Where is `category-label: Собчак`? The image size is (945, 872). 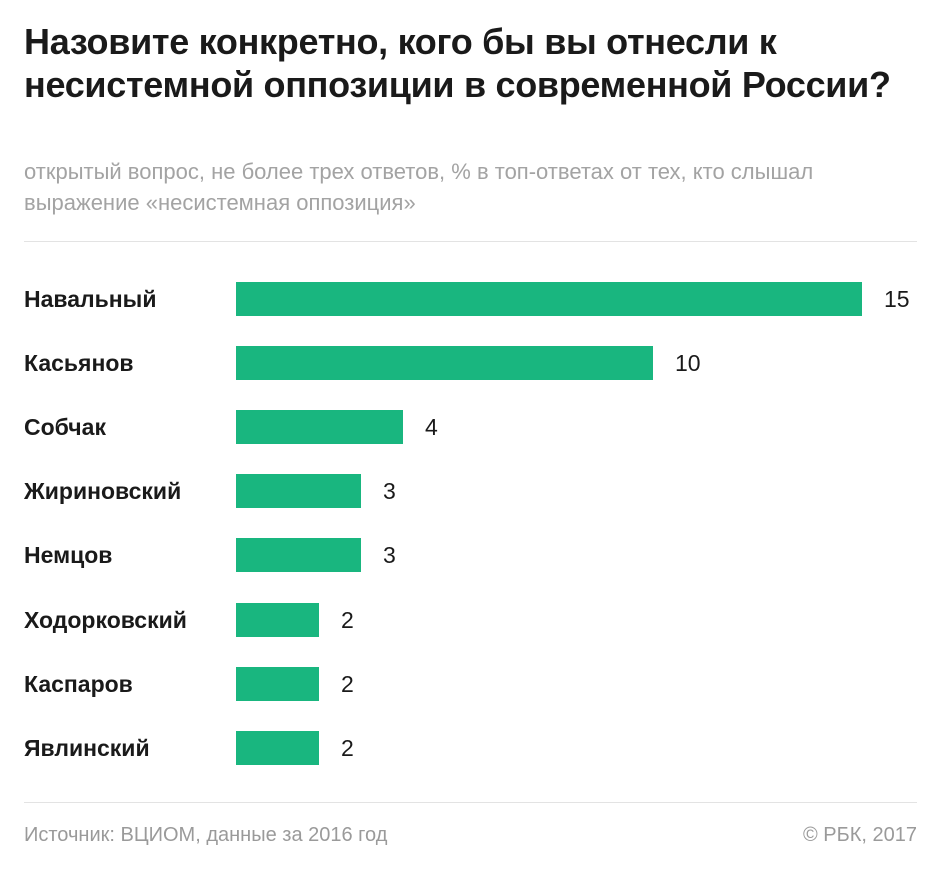 category-label: Собчак is located at coordinates (65, 427).